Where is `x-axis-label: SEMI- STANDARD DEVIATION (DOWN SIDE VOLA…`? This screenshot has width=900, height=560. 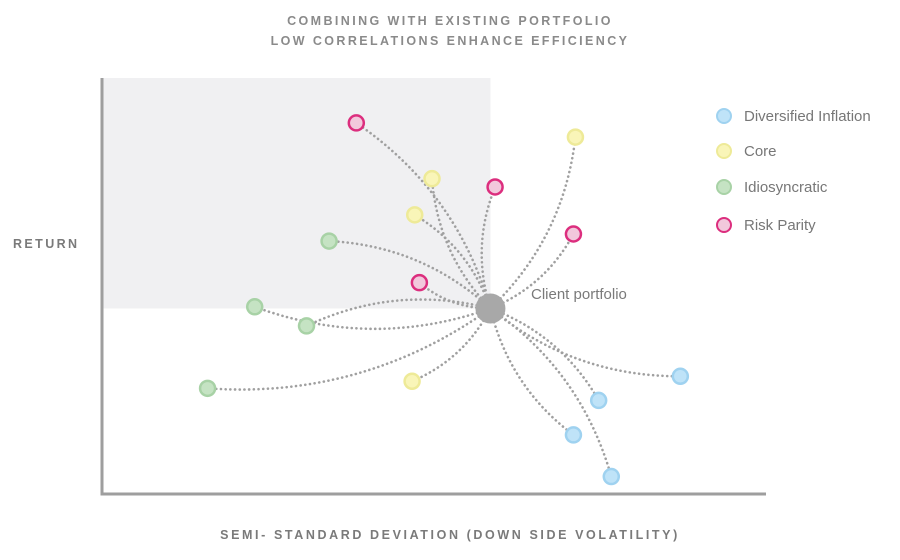
x-axis-label: SEMI- STANDARD DEVIATION (DOWN SIDE VOLA… is located at coordinates (450, 535).